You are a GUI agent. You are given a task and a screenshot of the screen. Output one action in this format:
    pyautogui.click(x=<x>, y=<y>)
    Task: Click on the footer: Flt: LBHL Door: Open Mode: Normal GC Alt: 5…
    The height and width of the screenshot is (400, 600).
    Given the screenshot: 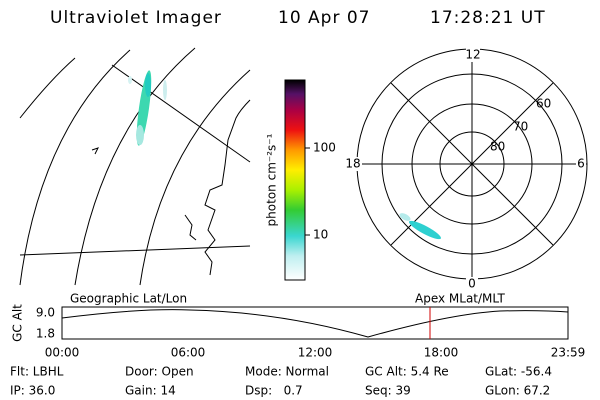 What is the action you would take?
    pyautogui.click(x=281, y=381)
    